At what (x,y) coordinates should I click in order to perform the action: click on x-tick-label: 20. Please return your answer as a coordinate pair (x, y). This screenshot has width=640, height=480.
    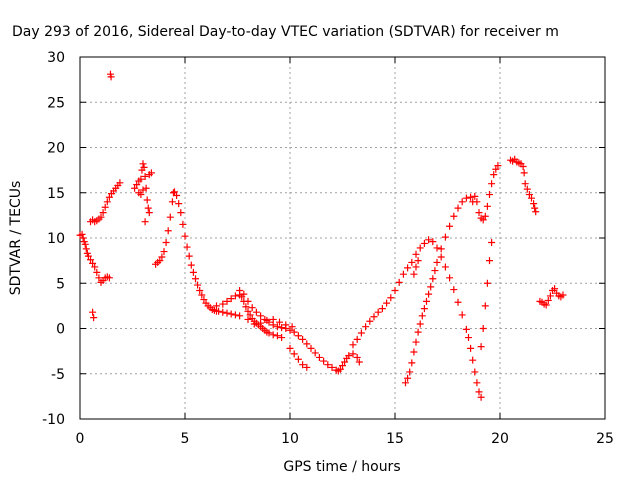
    Looking at the image, I should click on (500, 439).